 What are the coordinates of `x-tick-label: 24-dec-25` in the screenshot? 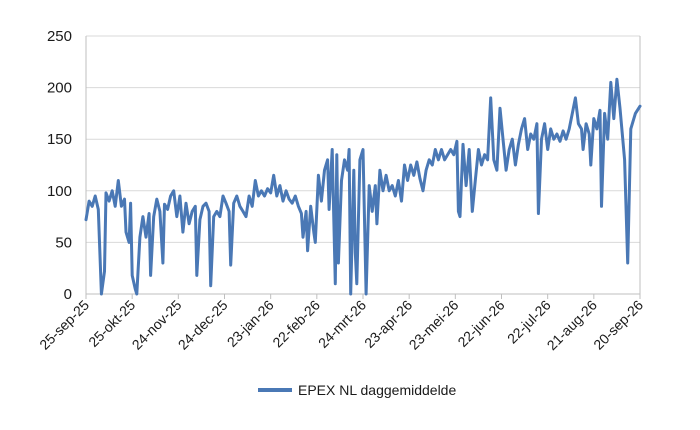 It's located at (203, 325).